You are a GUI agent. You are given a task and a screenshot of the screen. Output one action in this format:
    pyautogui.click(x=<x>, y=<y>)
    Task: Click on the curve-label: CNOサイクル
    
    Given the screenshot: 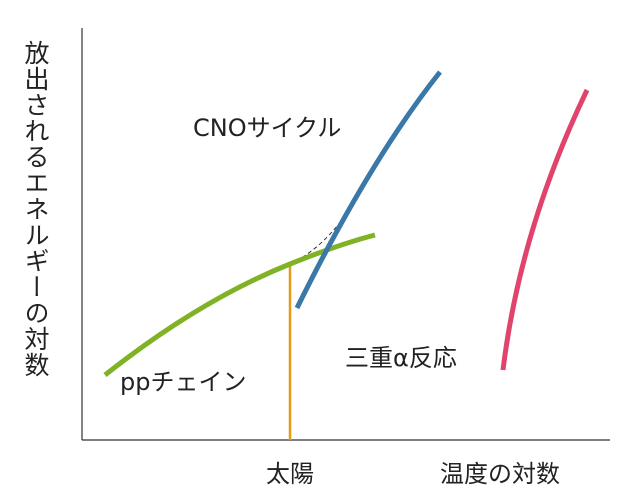 What is the action you would take?
    pyautogui.click(x=267, y=128)
    